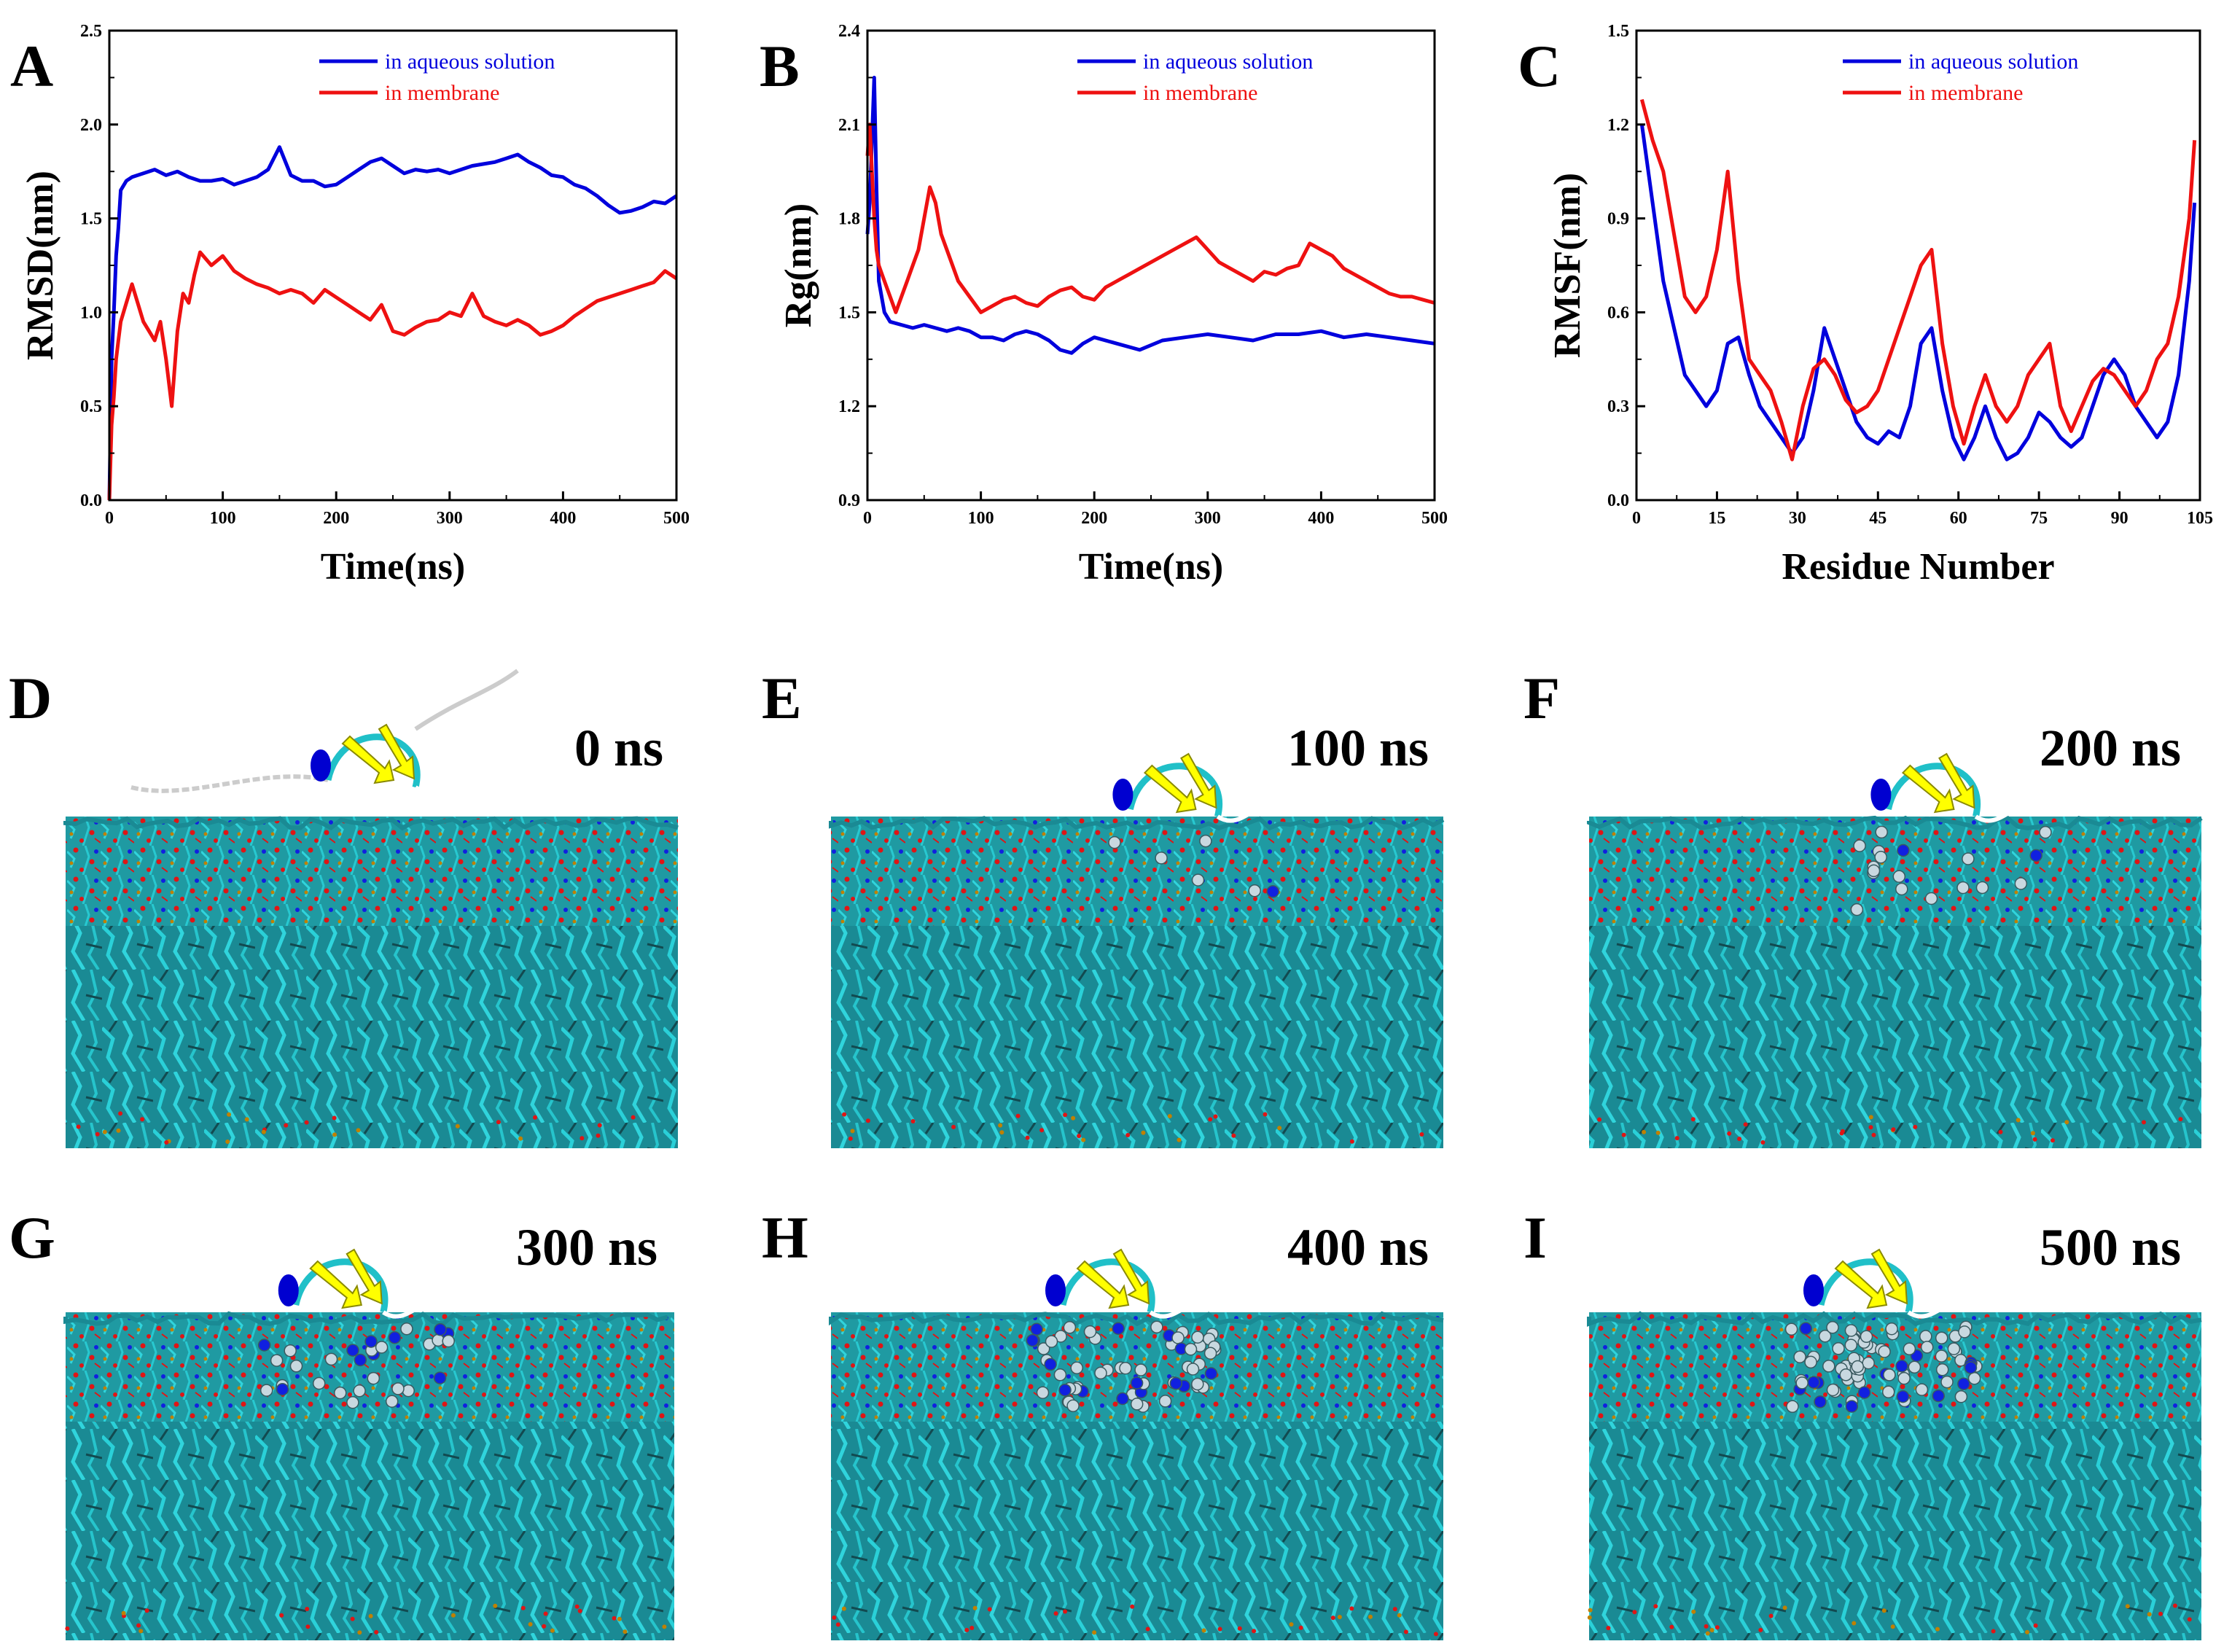 This screenshot has height=1652, width=2224. What do you see at coordinates (344, 906) in the screenshot?
I see `snapshot-panel-d: D 0 ns` at bounding box center [344, 906].